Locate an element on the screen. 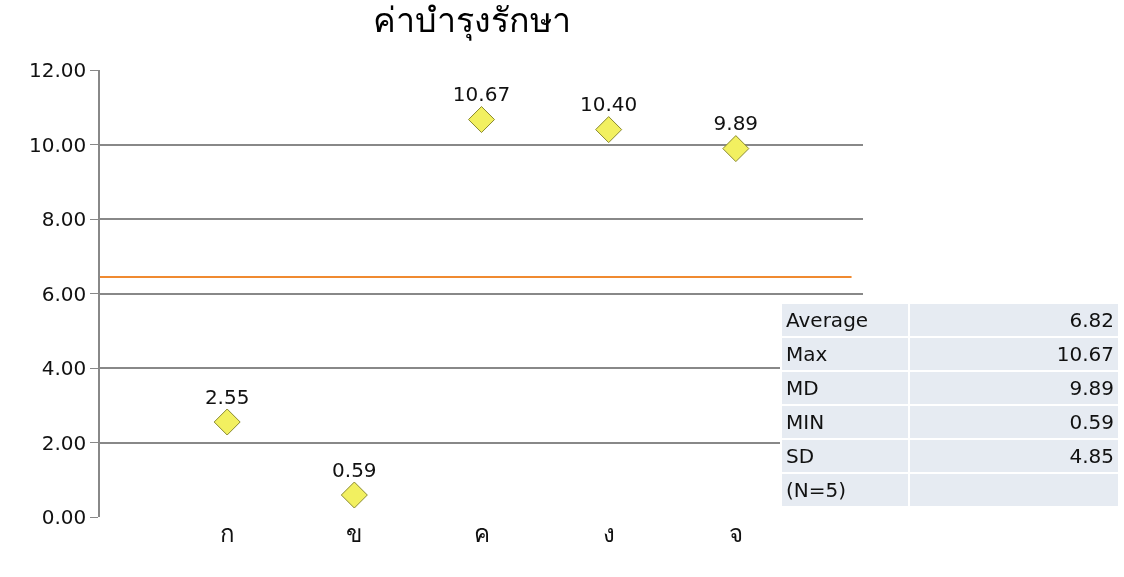 The width and height of the screenshot is (1124, 577). data-label: 2.55 is located at coordinates (227, 396).